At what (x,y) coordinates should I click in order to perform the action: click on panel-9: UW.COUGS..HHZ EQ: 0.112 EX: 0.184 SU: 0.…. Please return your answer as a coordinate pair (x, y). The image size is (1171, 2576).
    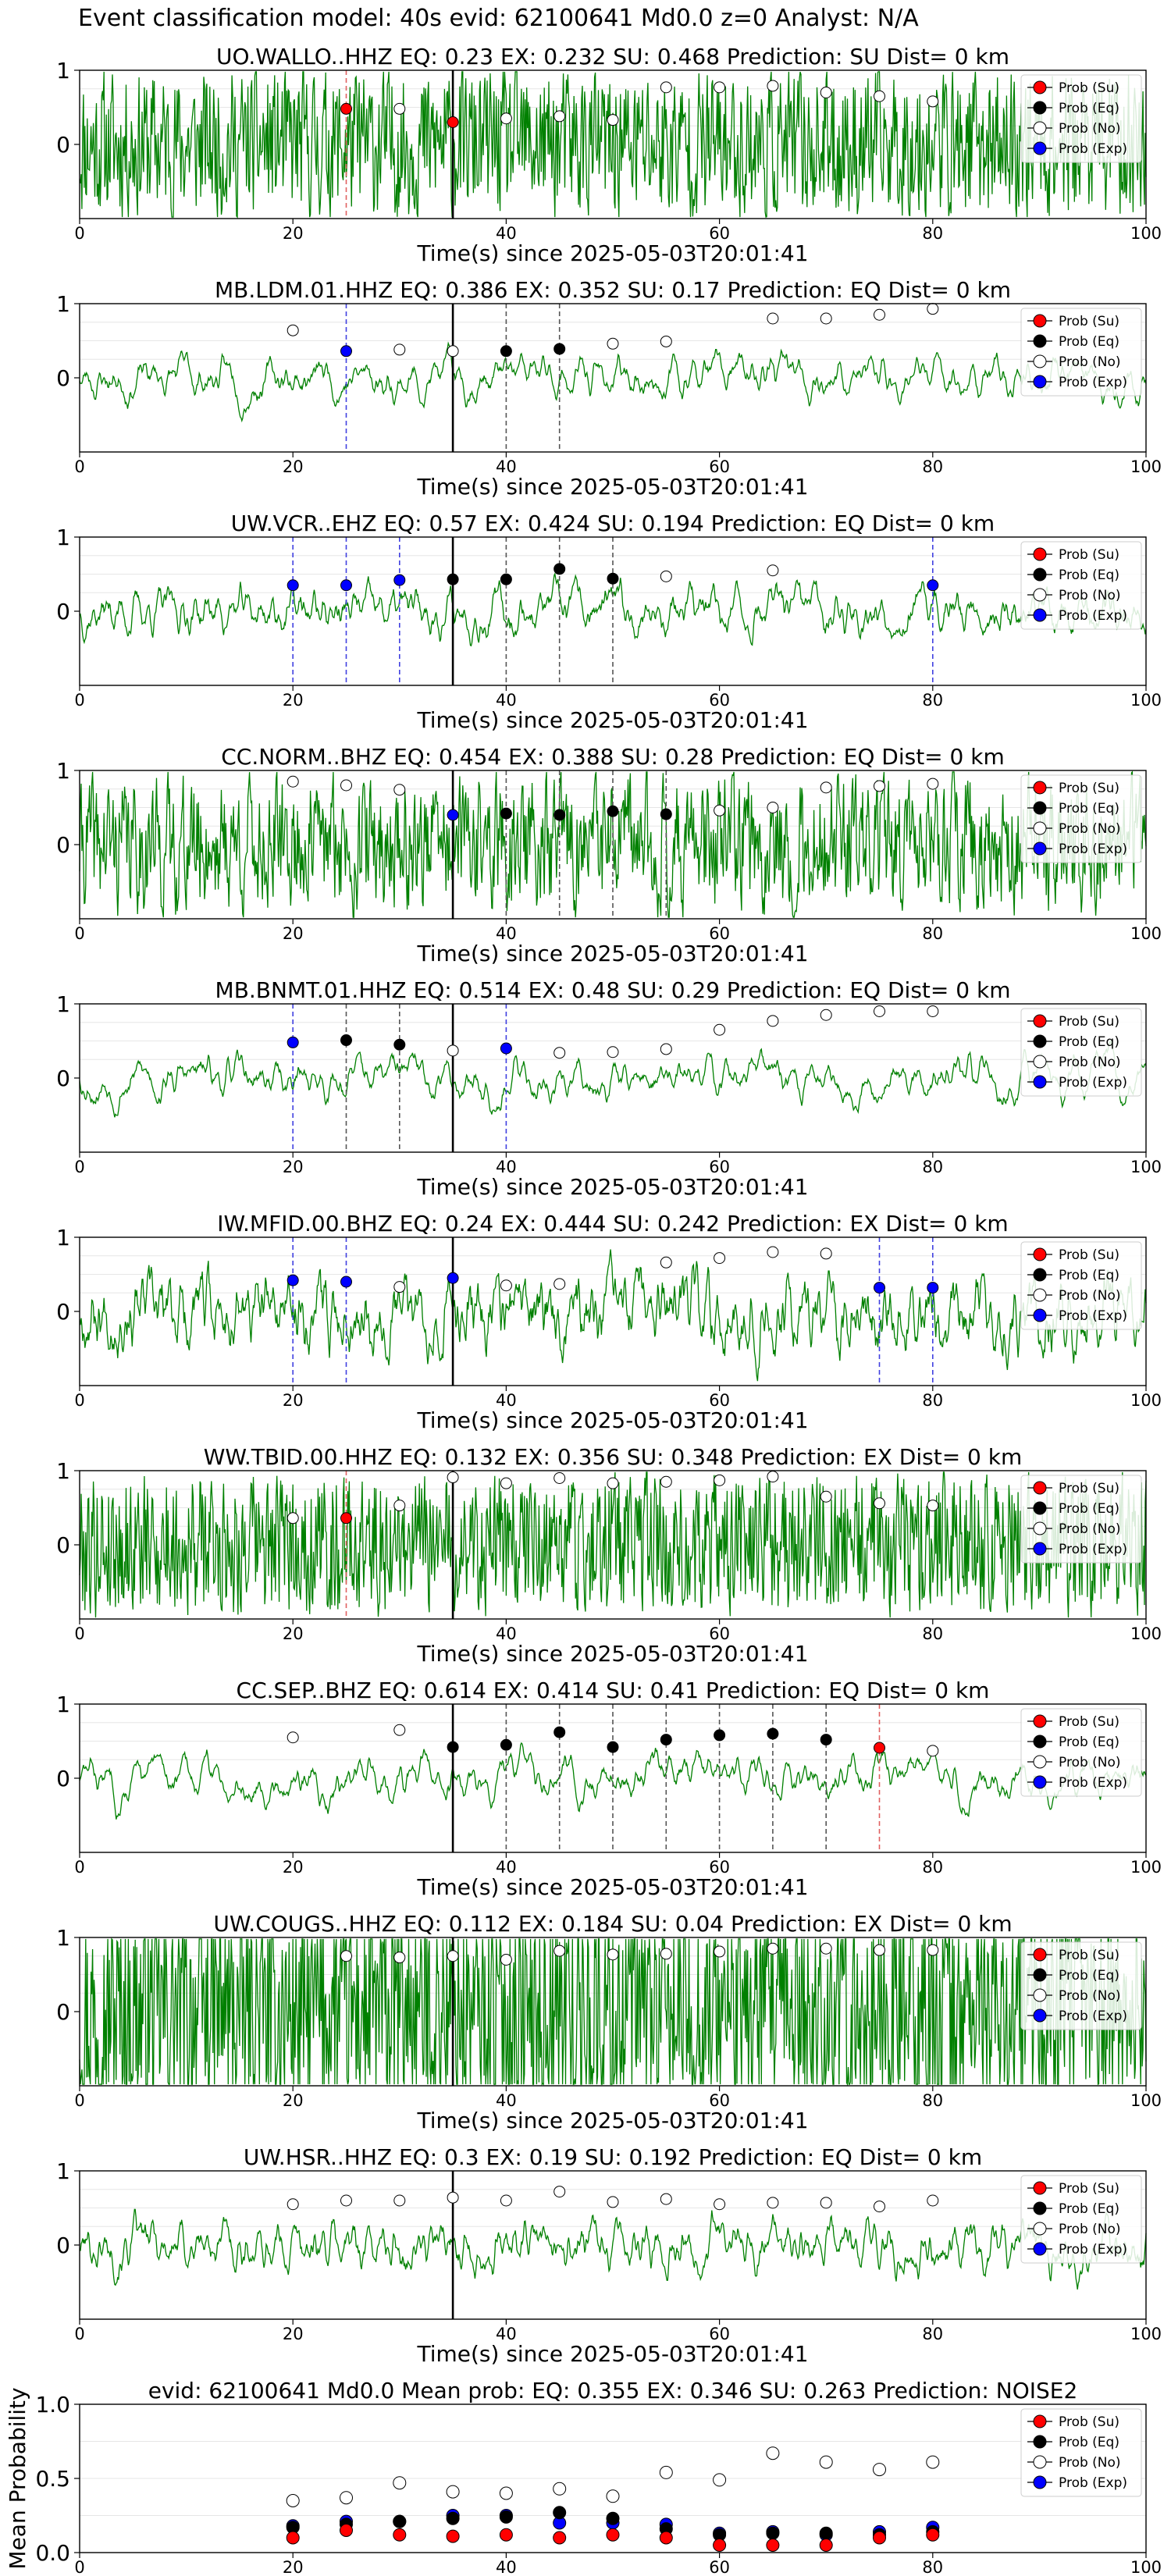
    Looking at the image, I should click on (609, 2022).